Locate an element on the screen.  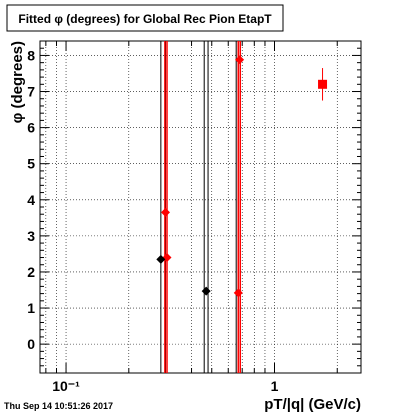
y-tick-label: 4 is located at coordinates (31, 200).